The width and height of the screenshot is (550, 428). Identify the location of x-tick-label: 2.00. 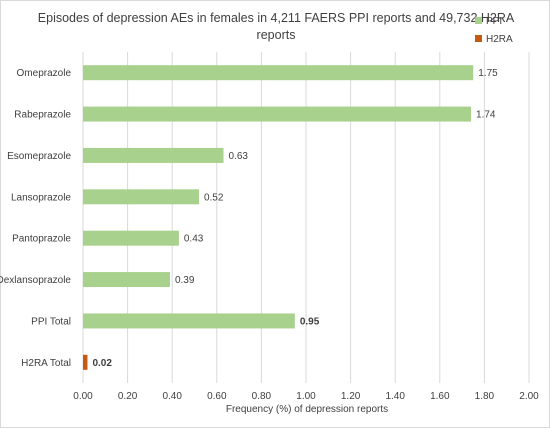
(529, 396).